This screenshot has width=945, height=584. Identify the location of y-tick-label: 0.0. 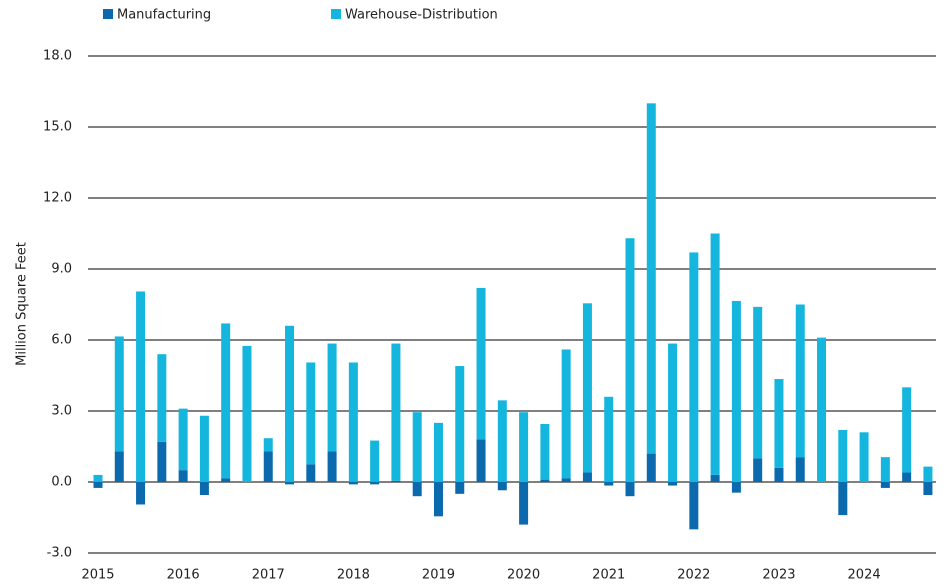
(61, 482).